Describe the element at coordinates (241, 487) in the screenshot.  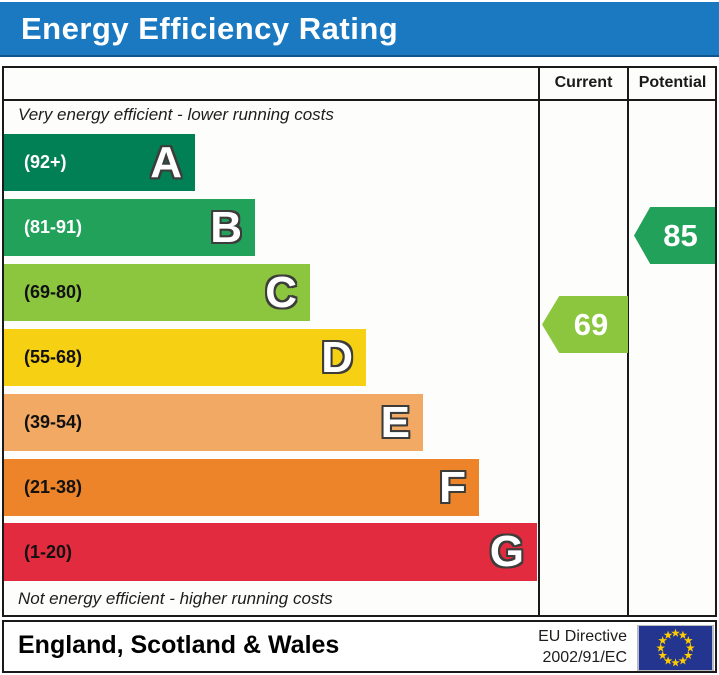
I see `band-f: (21-38) F` at that location.